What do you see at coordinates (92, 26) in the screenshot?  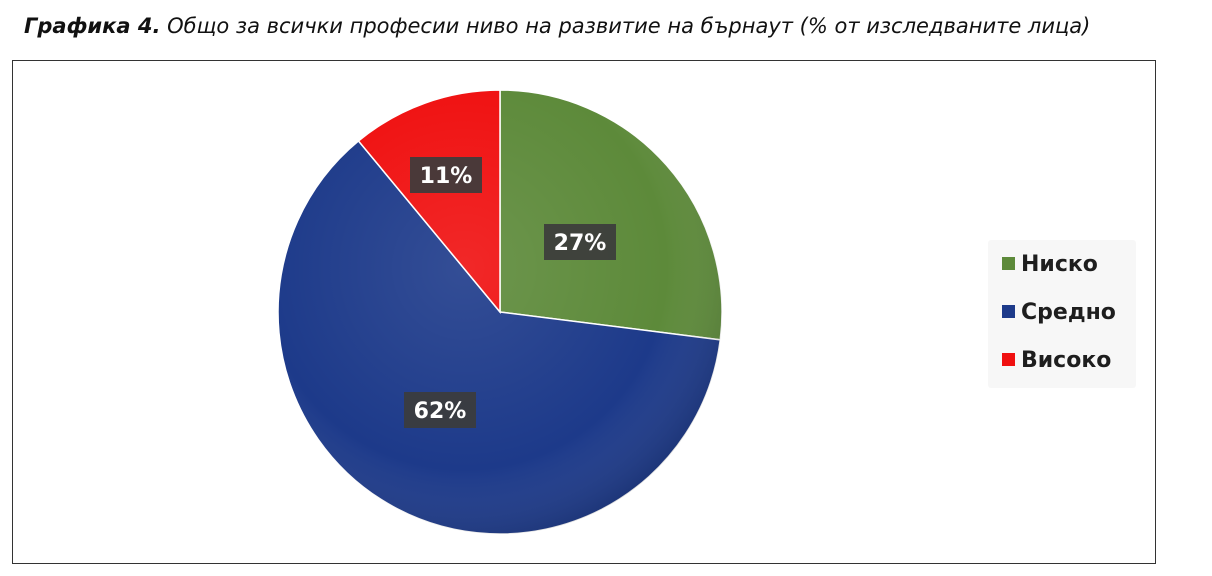 I see `figure-caption-lead: Графика 4.` at bounding box center [92, 26].